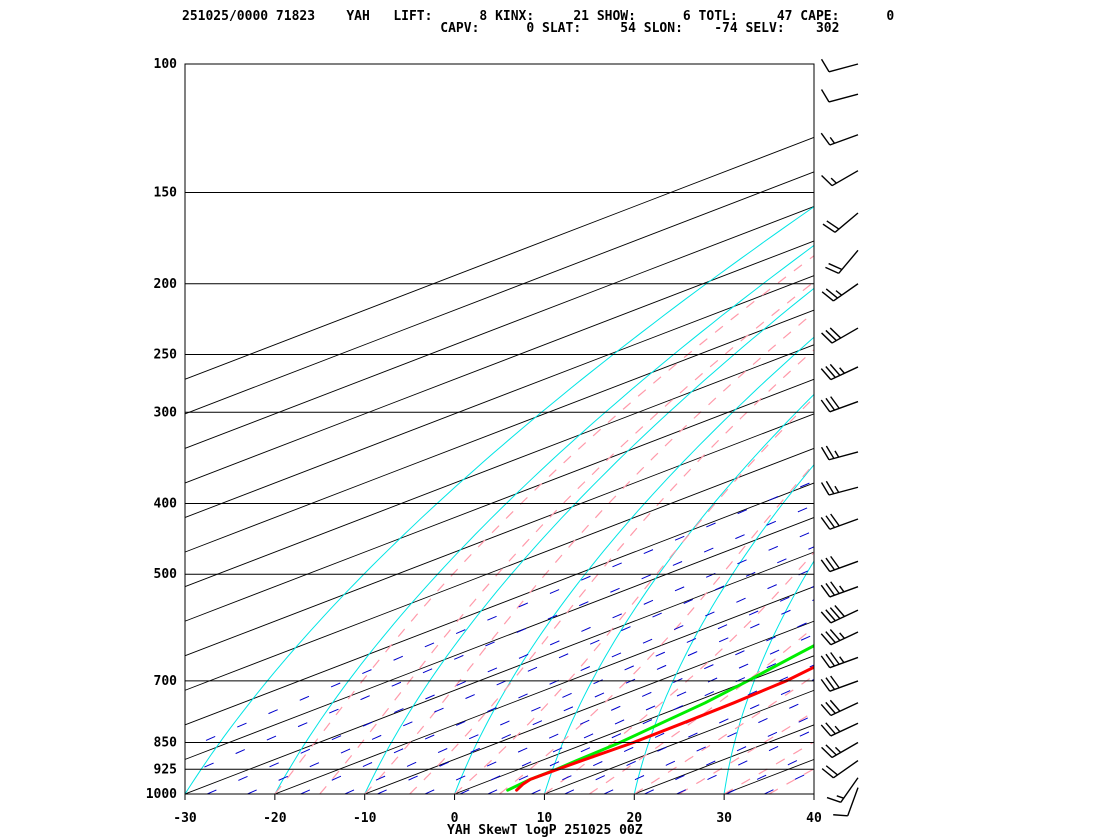 This screenshot has width=1120, height=840. I want to click on pressure-tick-label: 150, so click(166, 193).